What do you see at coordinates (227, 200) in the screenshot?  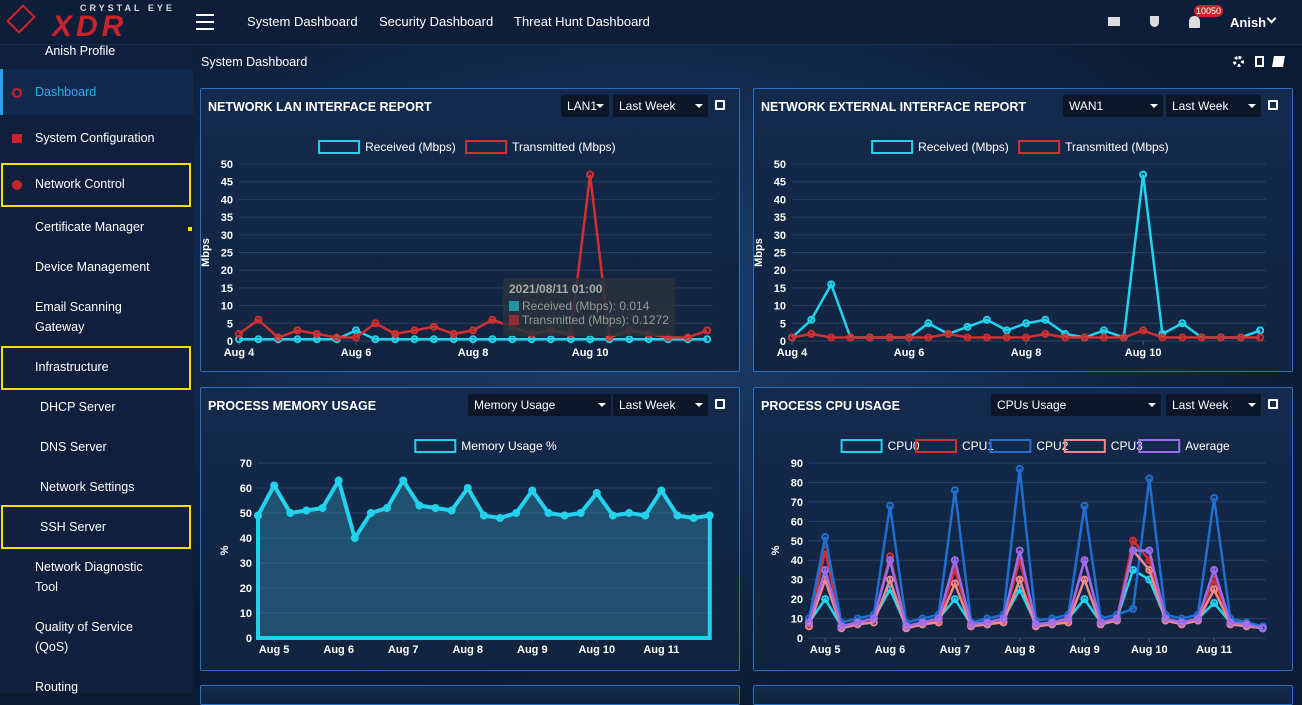 I see `y-tick-label: 40` at bounding box center [227, 200].